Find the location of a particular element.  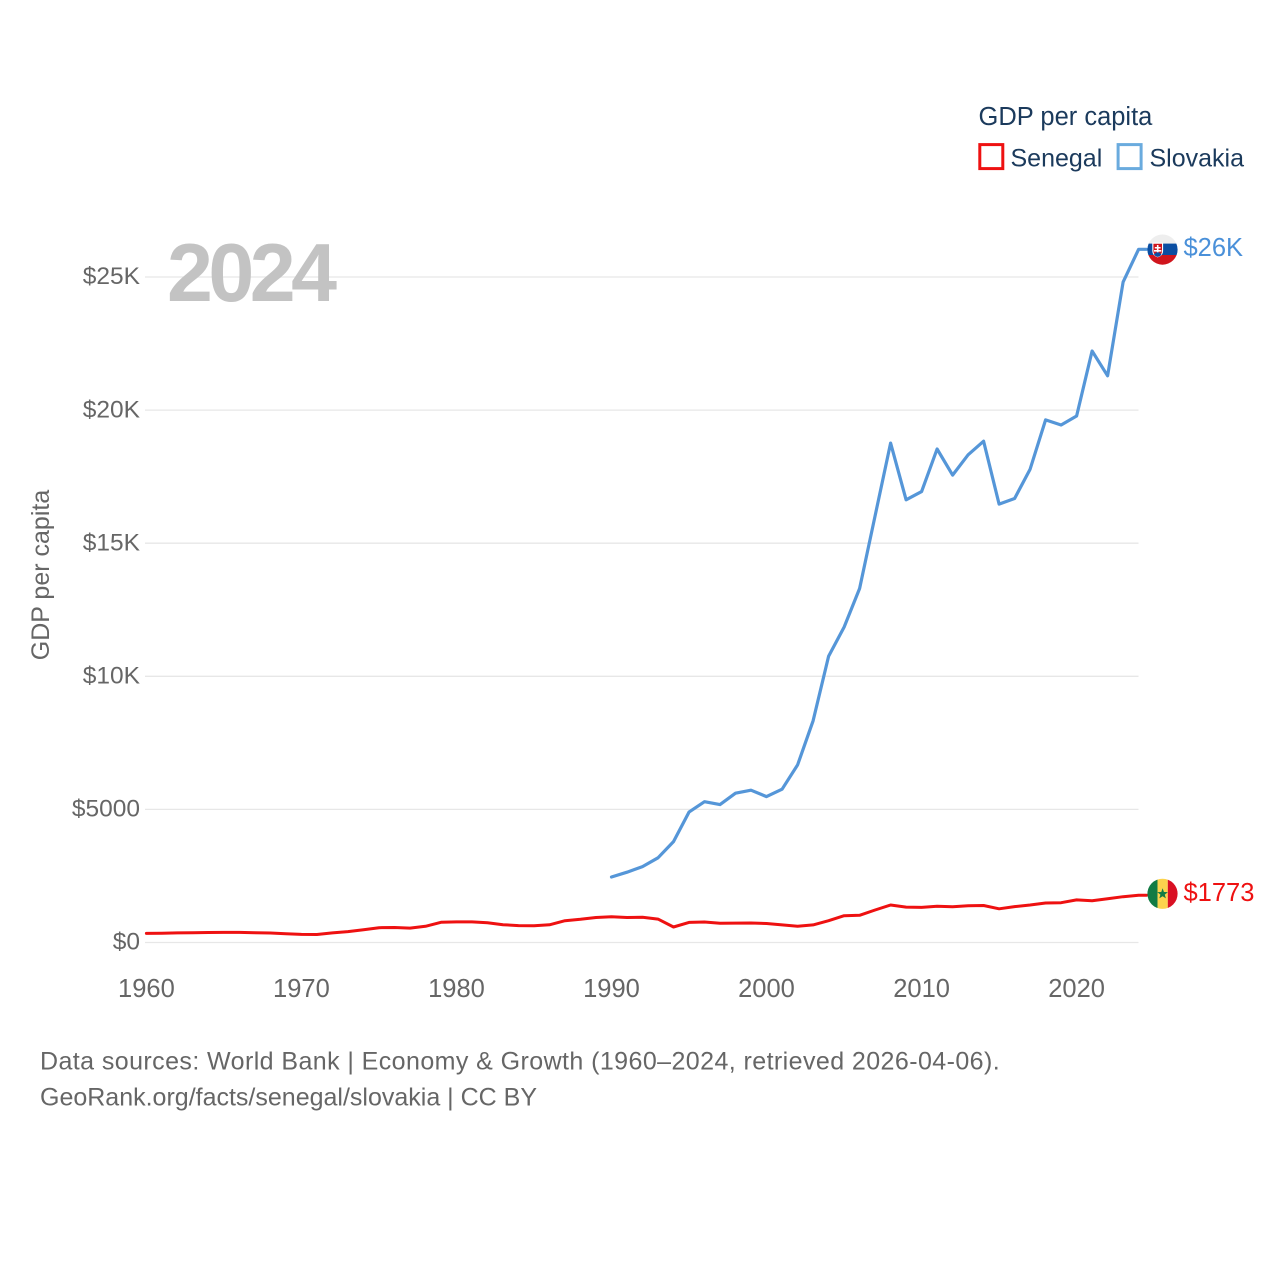

svg-text: $0 is located at coordinates (126, 942).